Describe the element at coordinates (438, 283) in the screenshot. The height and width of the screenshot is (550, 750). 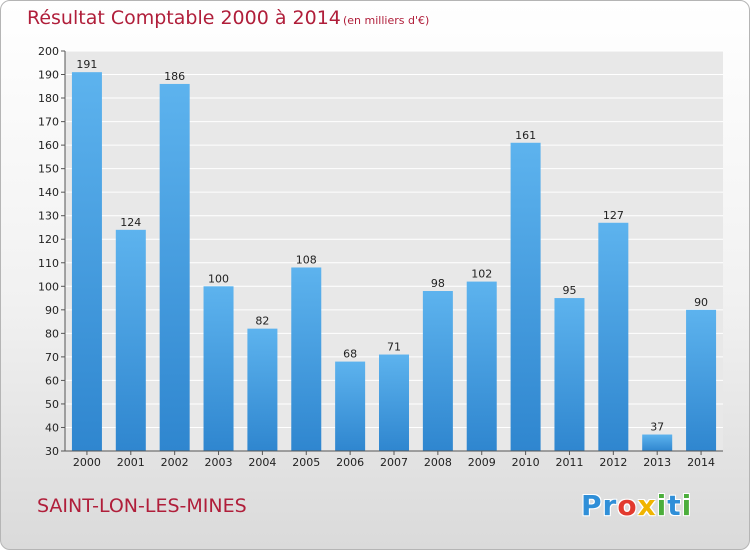
I see `data-label: 98` at that location.